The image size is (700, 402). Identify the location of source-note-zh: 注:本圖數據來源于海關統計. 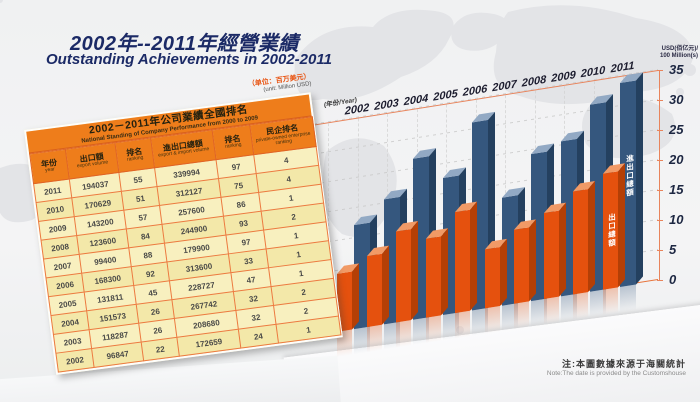
(624, 364).